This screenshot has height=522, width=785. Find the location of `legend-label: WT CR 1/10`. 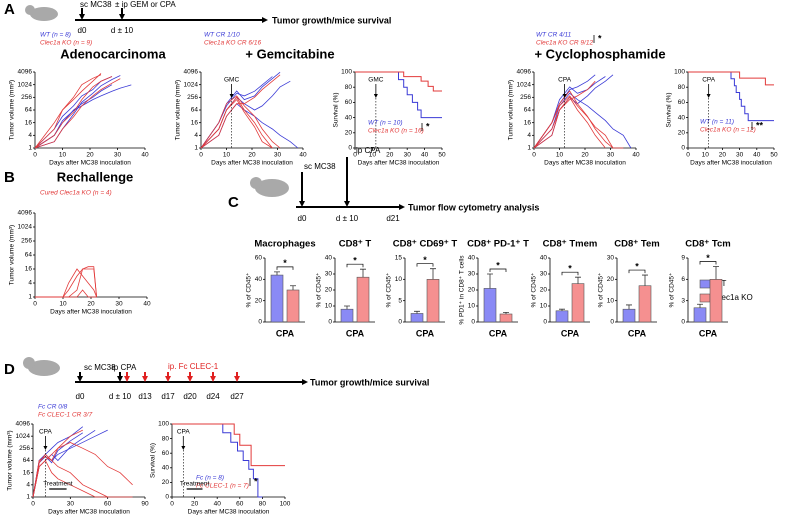

legend-label: WT CR 1/10 is located at coordinates (222, 35).